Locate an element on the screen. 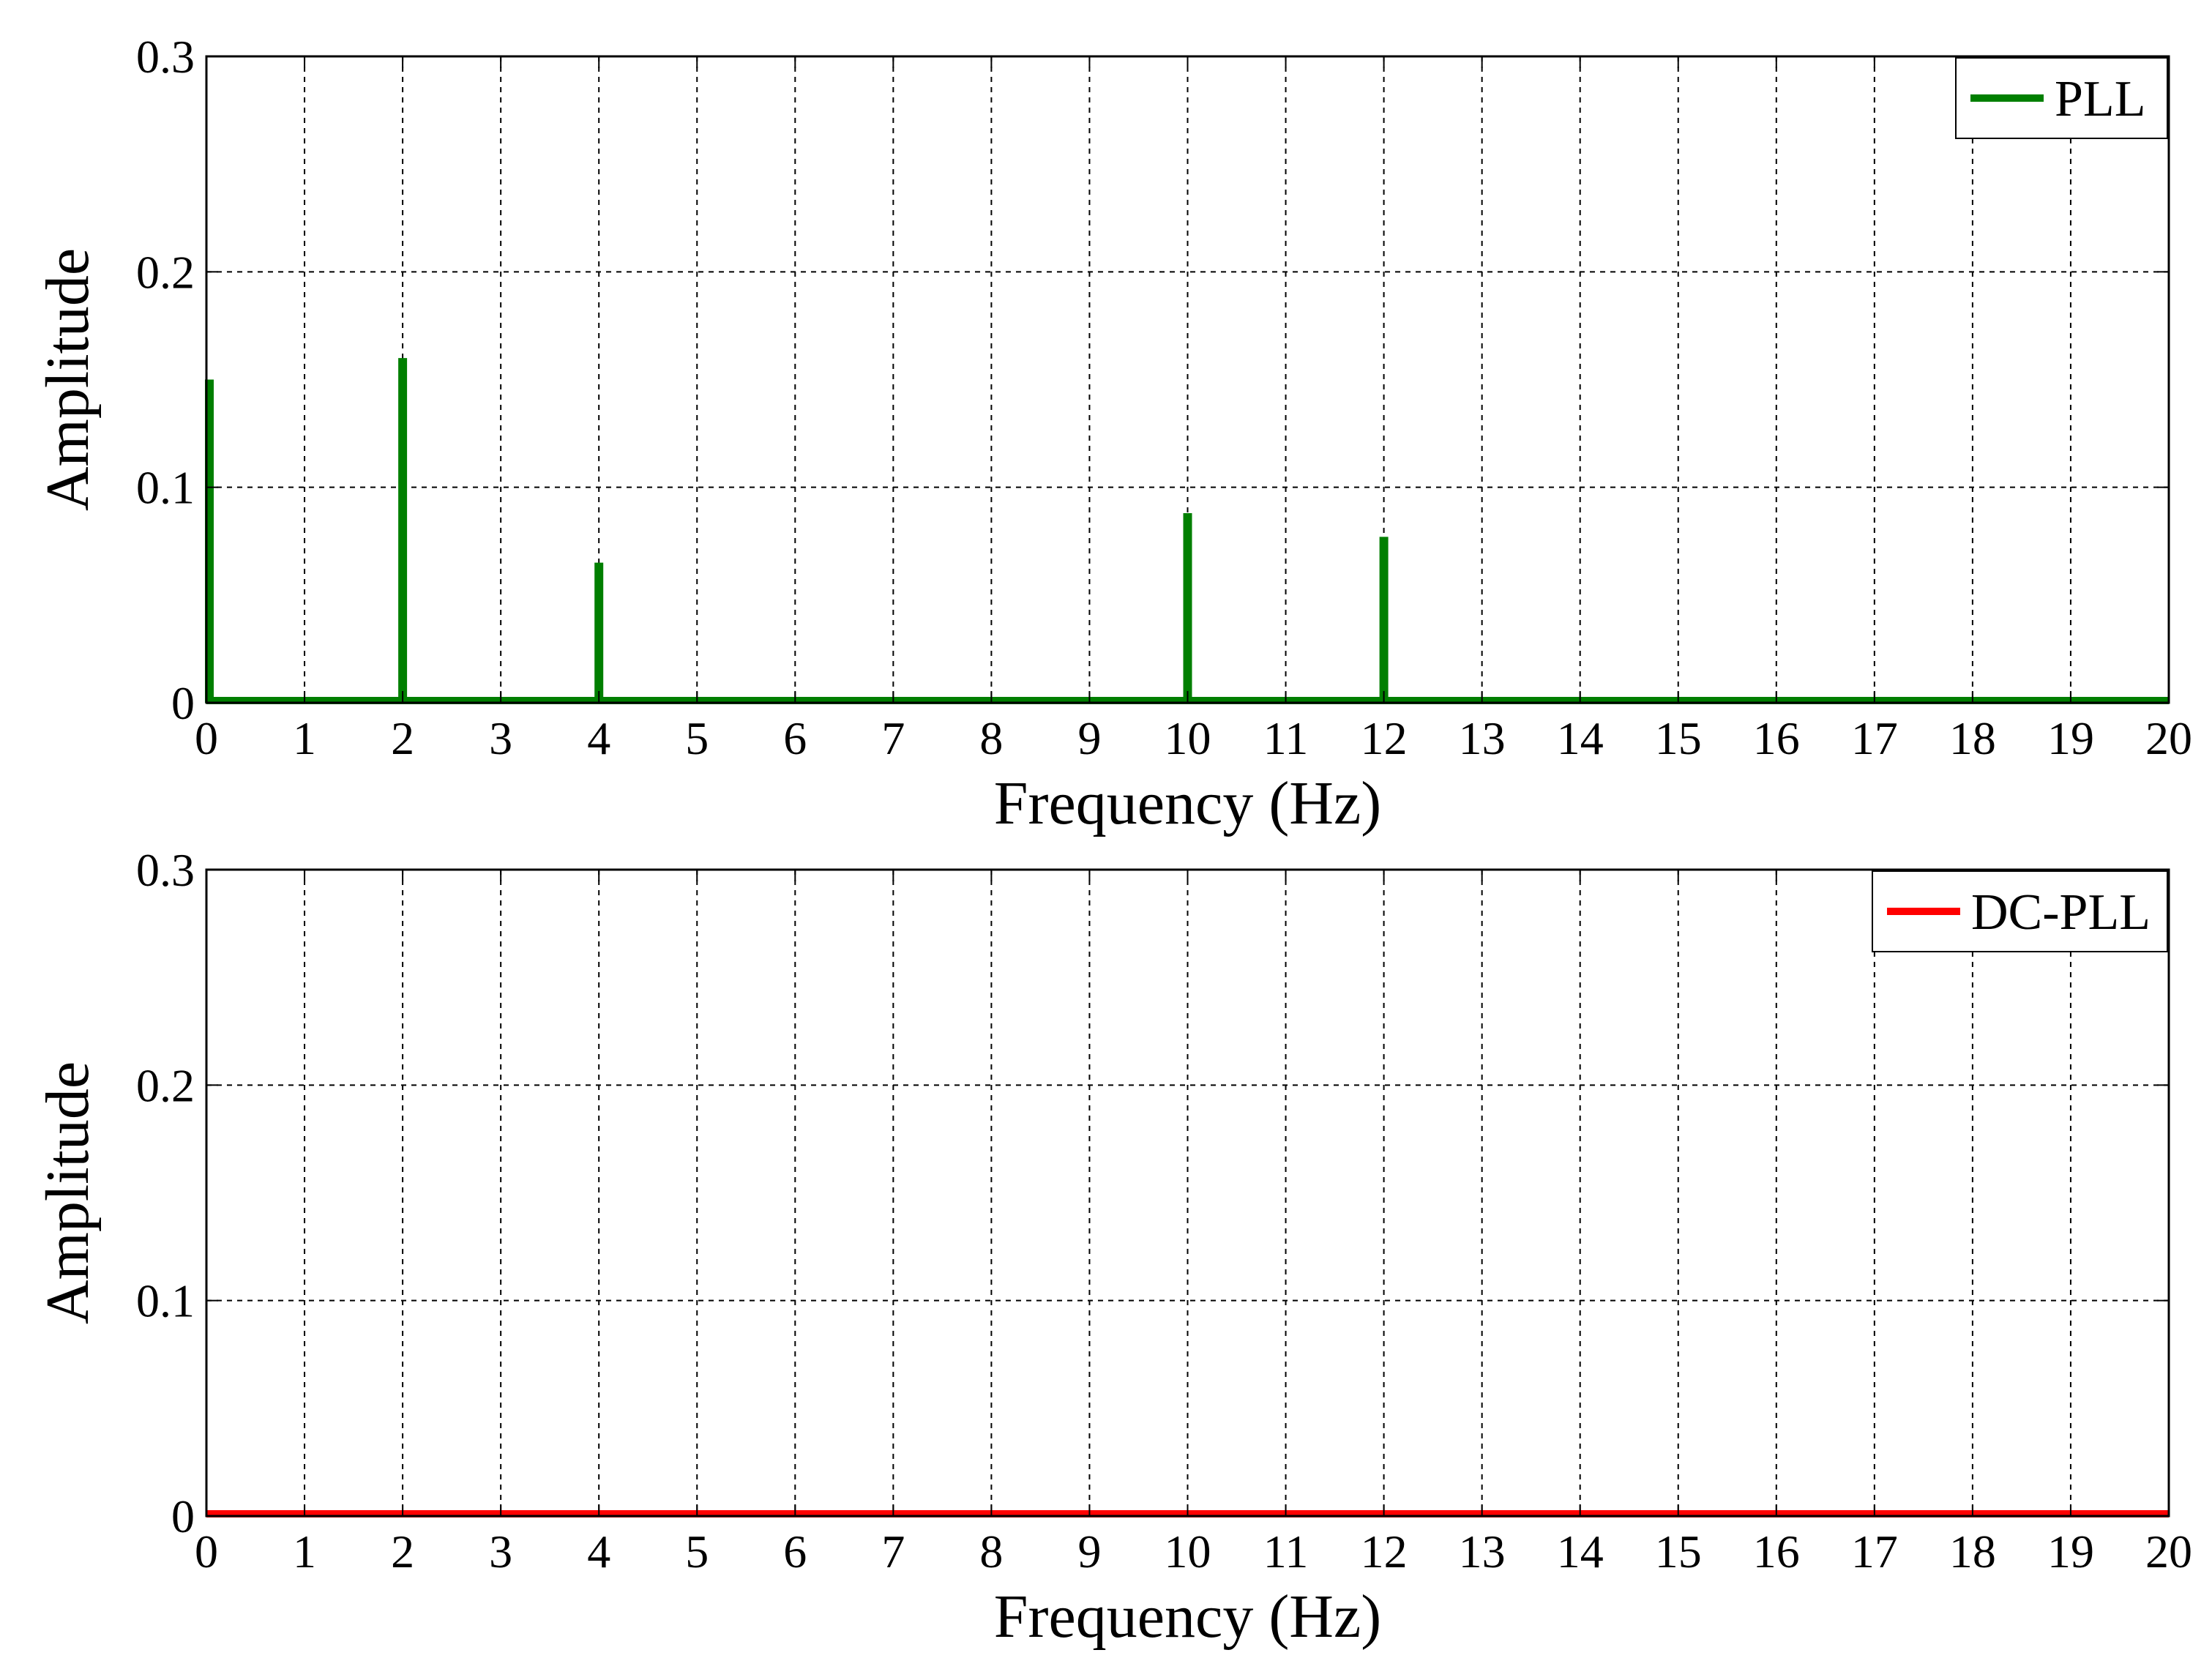 Image resolution: width=2212 pixels, height=1680 pixels. legend-label: DC-PLL is located at coordinates (2061, 912).